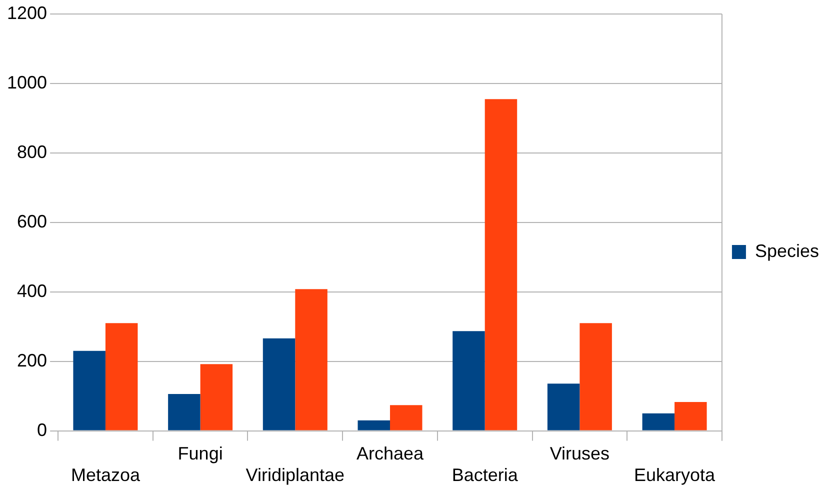 The width and height of the screenshot is (829, 490). I want to click on x-tick-label: Eukaryota, so click(675, 475).